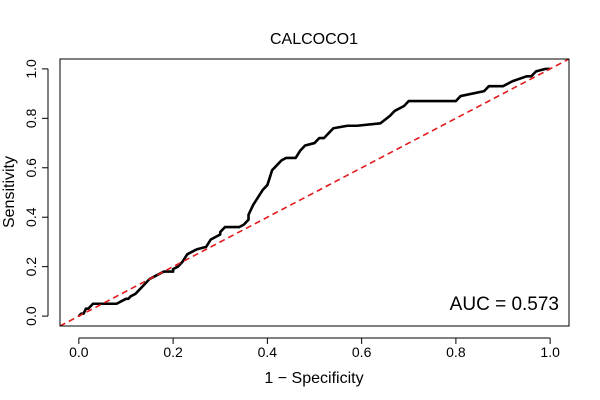 The image size is (600, 400). I want to click on y-tick-label: 0.2, so click(31, 267).